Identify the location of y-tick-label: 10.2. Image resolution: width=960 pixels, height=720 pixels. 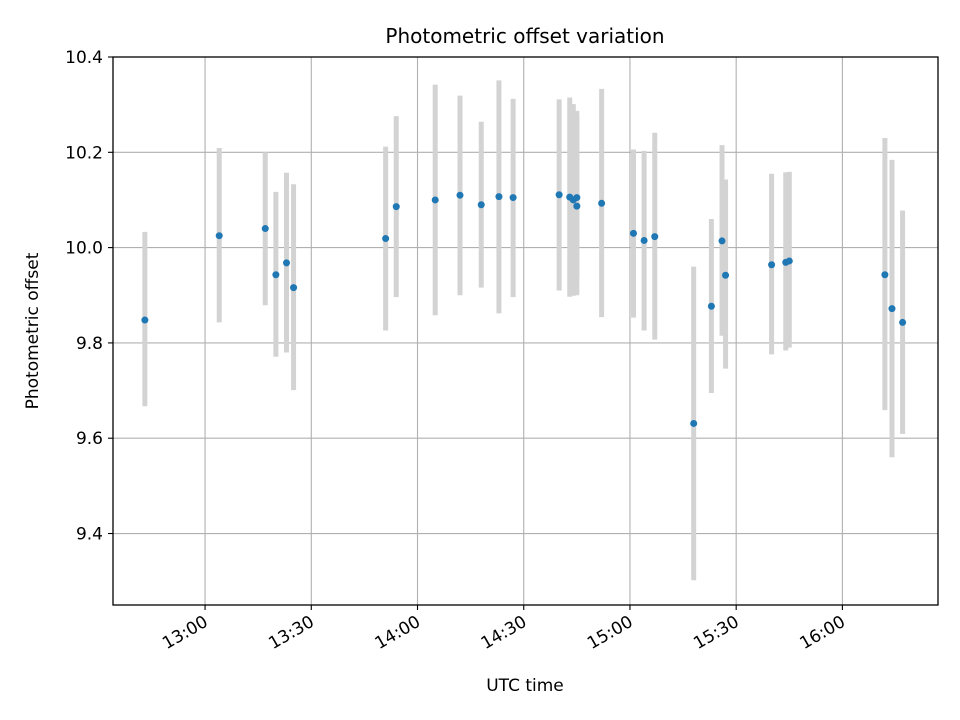
(84, 153).